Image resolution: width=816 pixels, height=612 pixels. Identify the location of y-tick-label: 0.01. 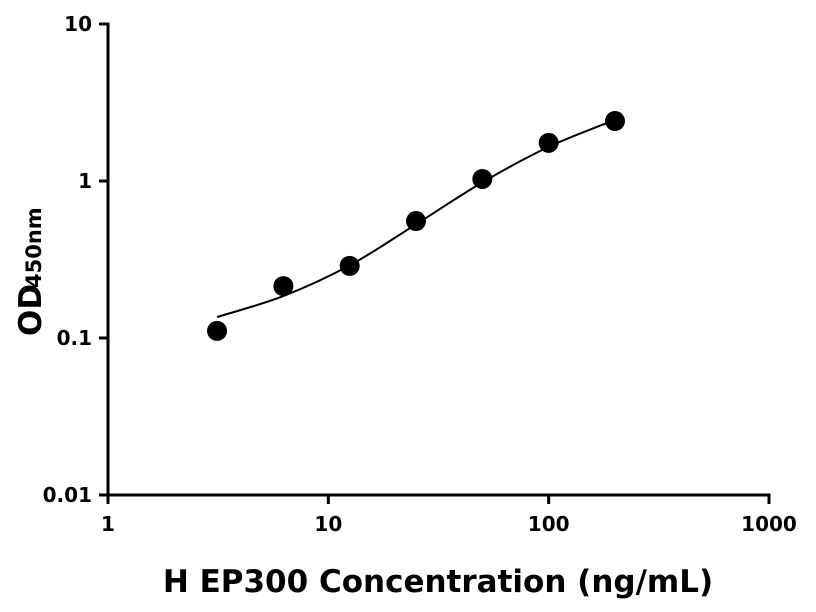
(67, 495).